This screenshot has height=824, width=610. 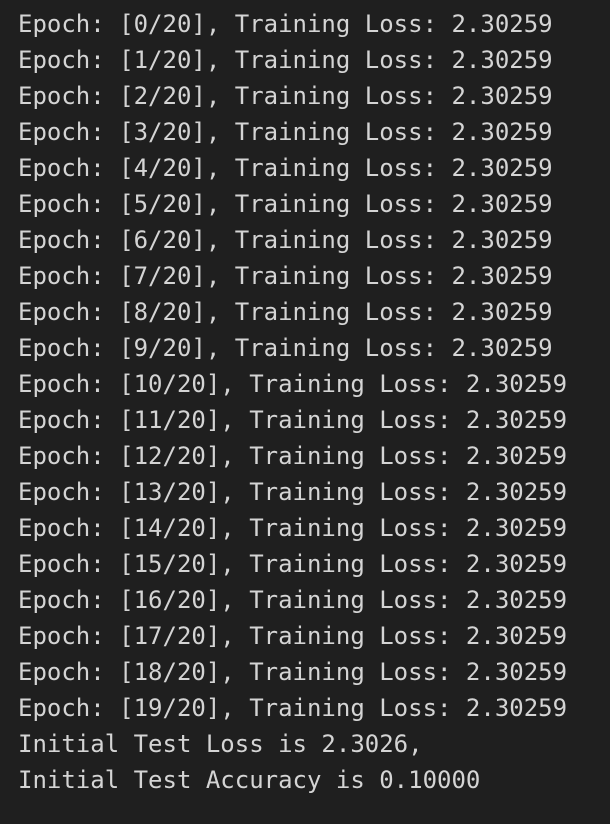 I want to click on output-line-epoch-19: Epoch: [19/20], Training Loss: 2.30259, so click(x=293, y=708).